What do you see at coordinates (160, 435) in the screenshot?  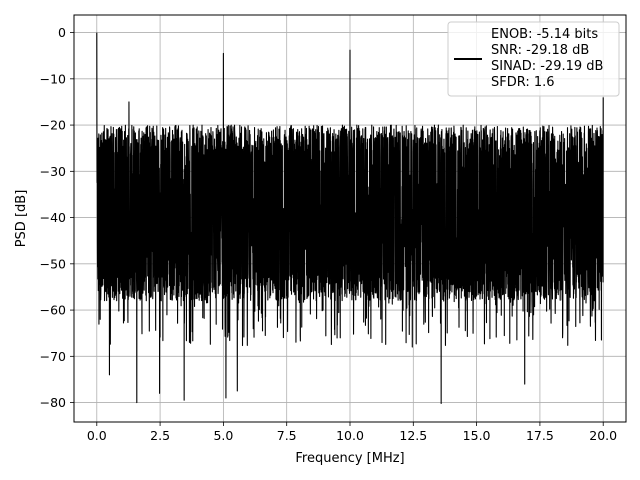 I see `x-tick-label: 2.5` at bounding box center [160, 435].